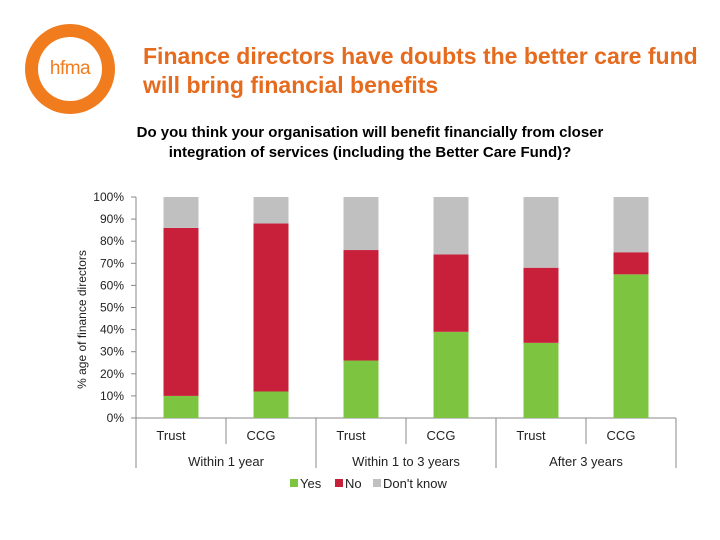 This screenshot has height=540, width=720. Describe the element at coordinates (112, 330) in the screenshot. I see `y-tick-label: 40%` at that location.